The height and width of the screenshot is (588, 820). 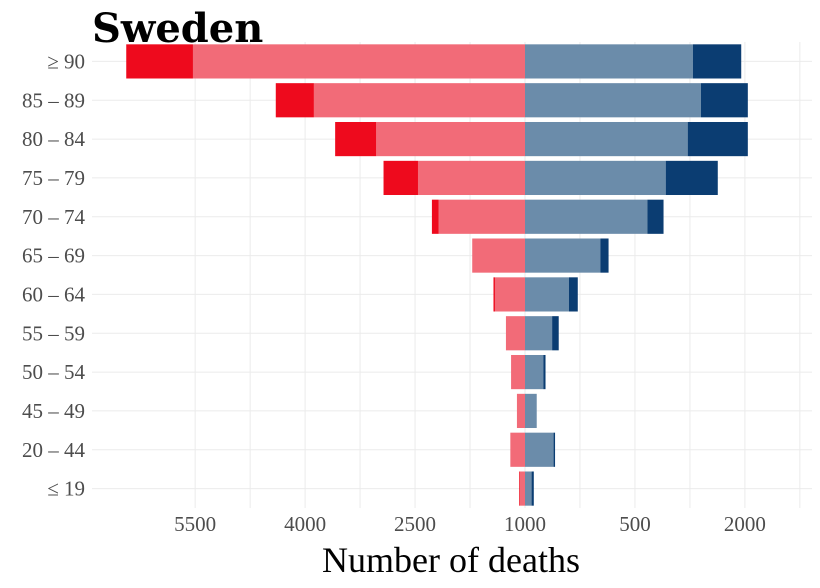 What do you see at coordinates (66, 61) in the screenshot?
I see `y-tick-label: ≥ 90` at bounding box center [66, 61].